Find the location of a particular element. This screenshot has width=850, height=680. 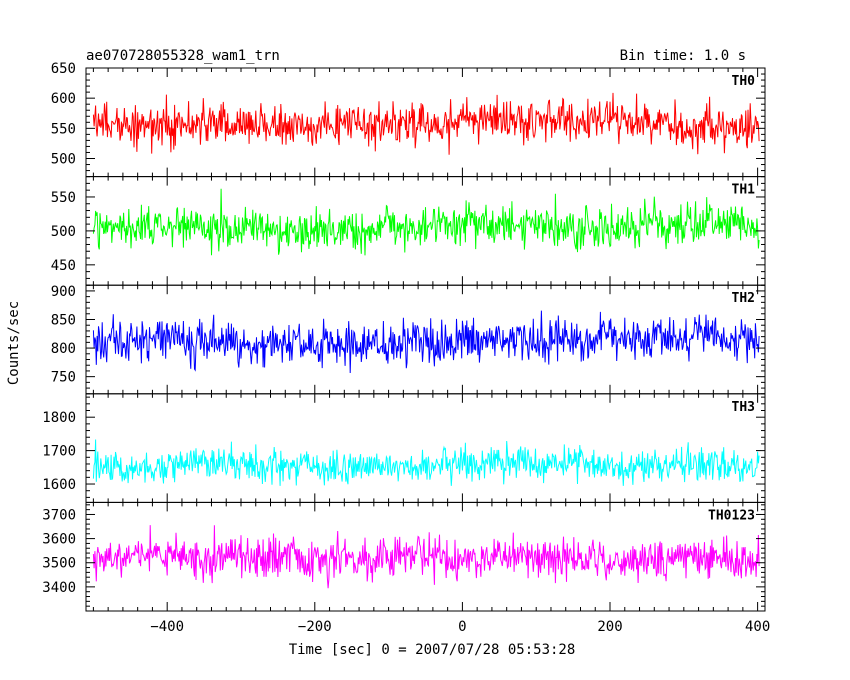

x-tick-label: 200 is located at coordinates (609, 627).